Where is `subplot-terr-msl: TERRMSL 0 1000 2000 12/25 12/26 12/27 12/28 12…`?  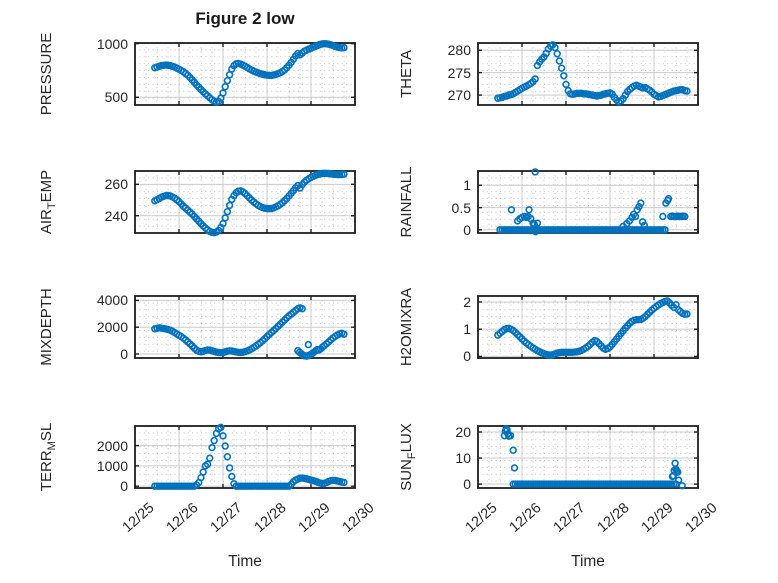 subplot-terr-msl: TERRMSL 0 1000 2000 12/25 12/26 12/27 12/28 12… is located at coordinates (207, 479).